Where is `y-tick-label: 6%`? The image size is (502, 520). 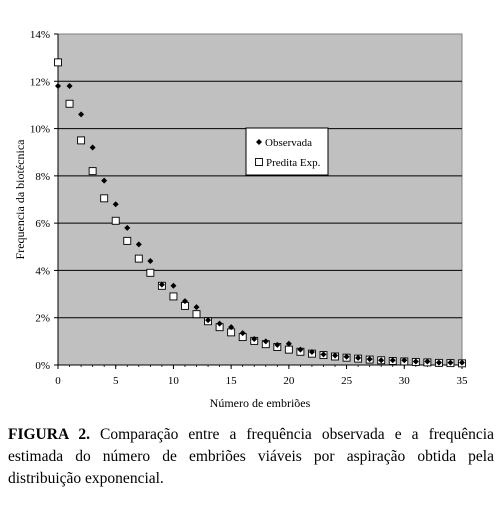 y-tick-label: 6% is located at coordinates (42, 224).